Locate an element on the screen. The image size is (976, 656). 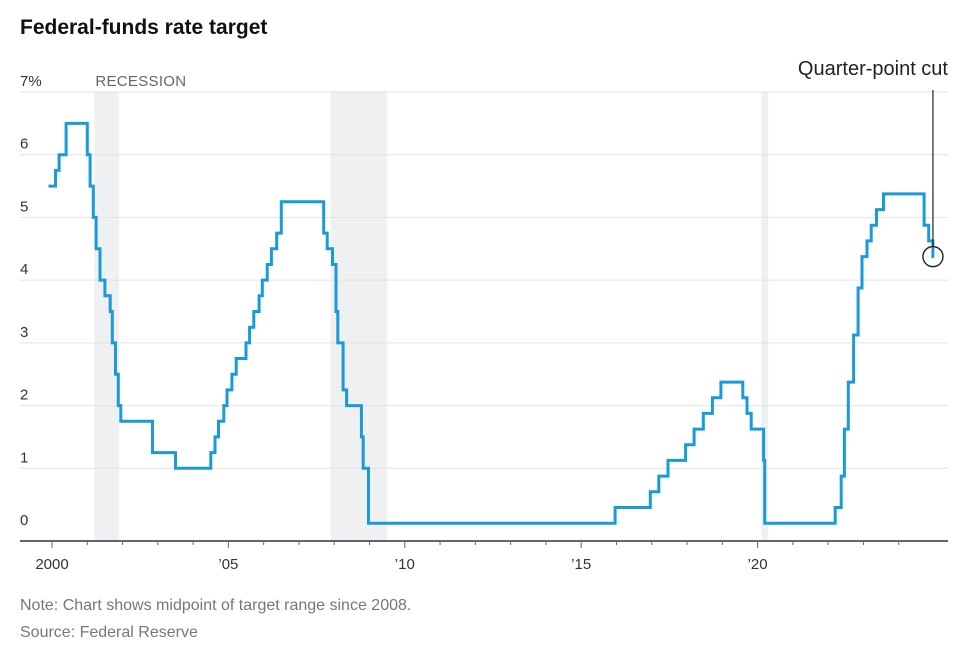
y-tick-label: 3 is located at coordinates (24, 332).